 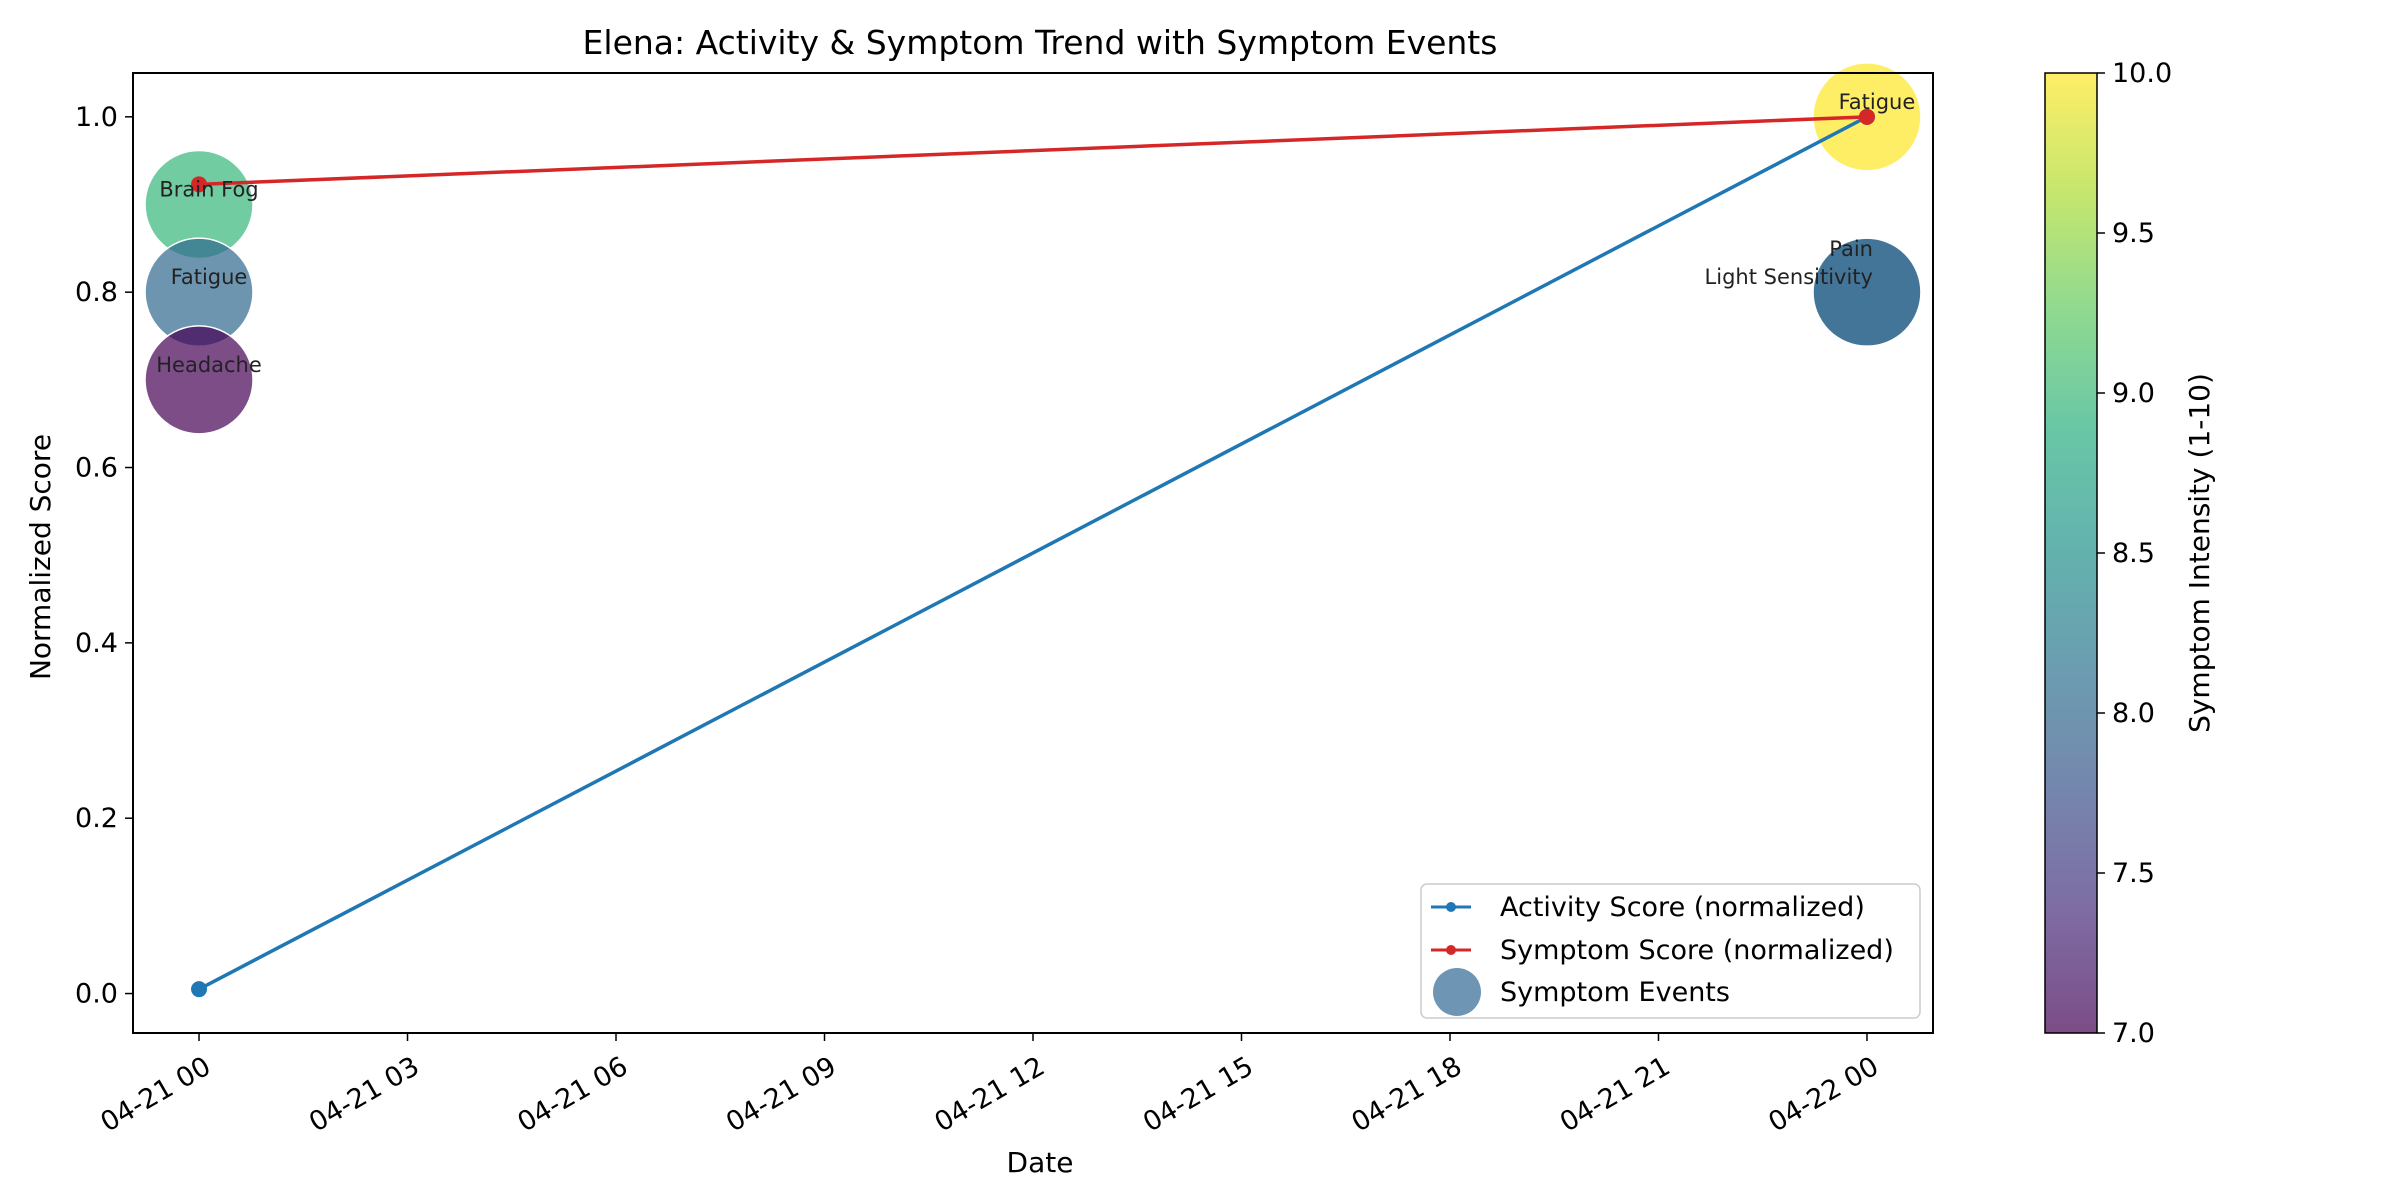 What do you see at coordinates (96, 818) in the screenshot?
I see `y-tick-label-1: 0.2` at bounding box center [96, 818].